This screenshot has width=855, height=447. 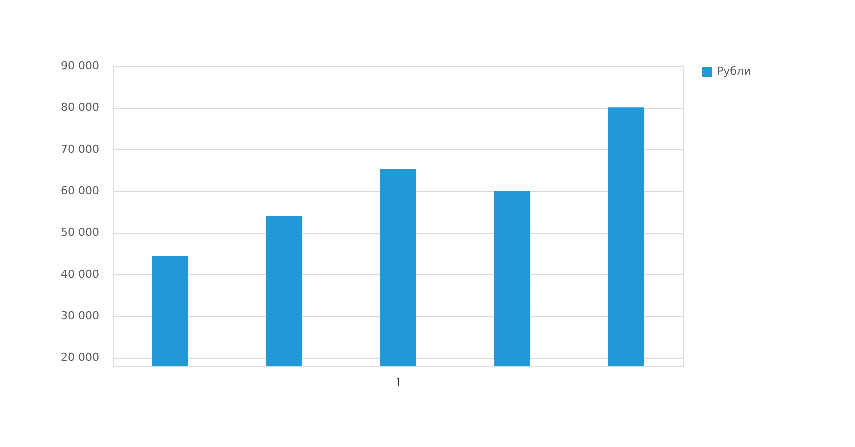 What do you see at coordinates (80, 316) in the screenshot?
I see `y-tick-label: 30 000` at bounding box center [80, 316].